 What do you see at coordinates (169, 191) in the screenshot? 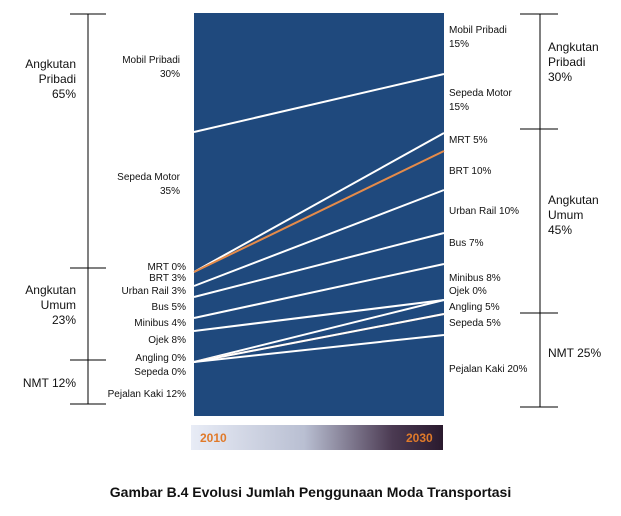
I see `left-label-value: 35%` at bounding box center [169, 191].